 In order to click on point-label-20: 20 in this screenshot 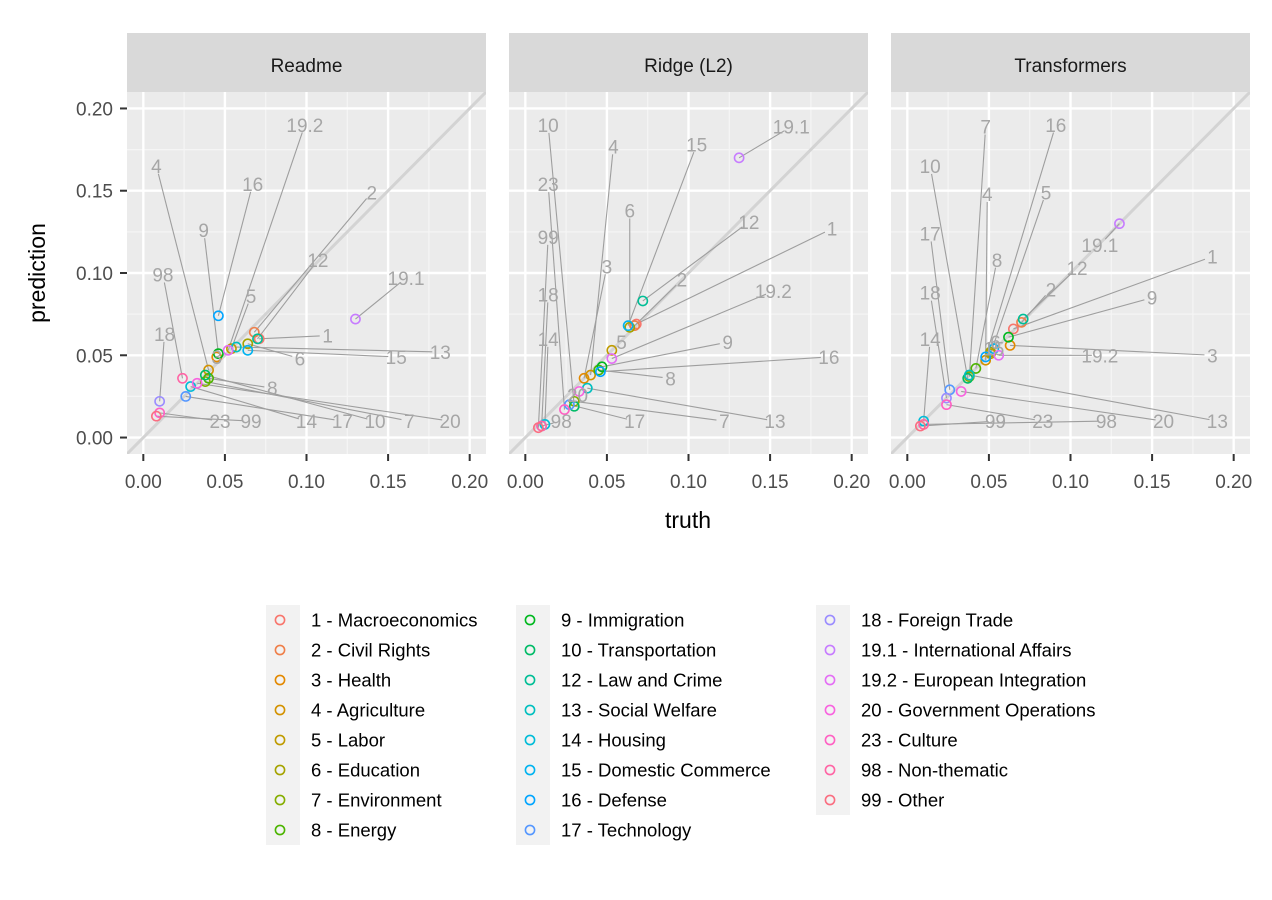, I will do `click(577, 396)`.